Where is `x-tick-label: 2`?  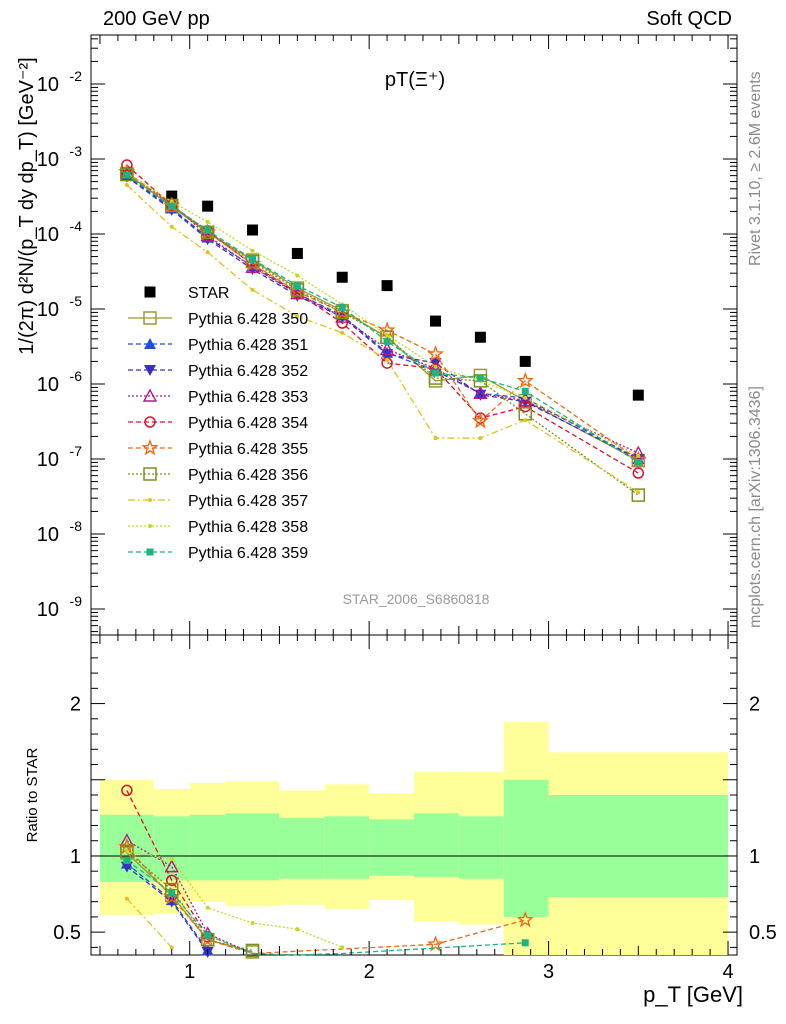
x-tick-label: 2 is located at coordinates (369, 972).